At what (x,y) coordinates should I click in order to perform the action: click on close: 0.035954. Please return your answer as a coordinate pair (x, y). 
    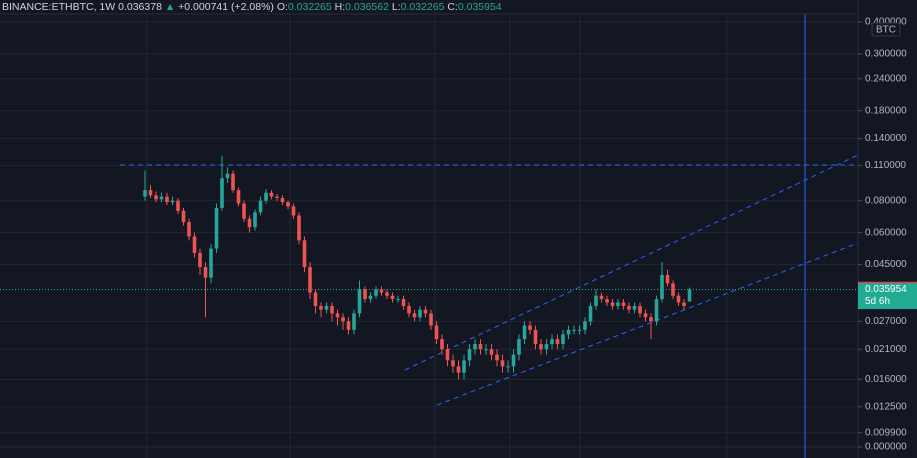
    Looking at the image, I should click on (480, 7).